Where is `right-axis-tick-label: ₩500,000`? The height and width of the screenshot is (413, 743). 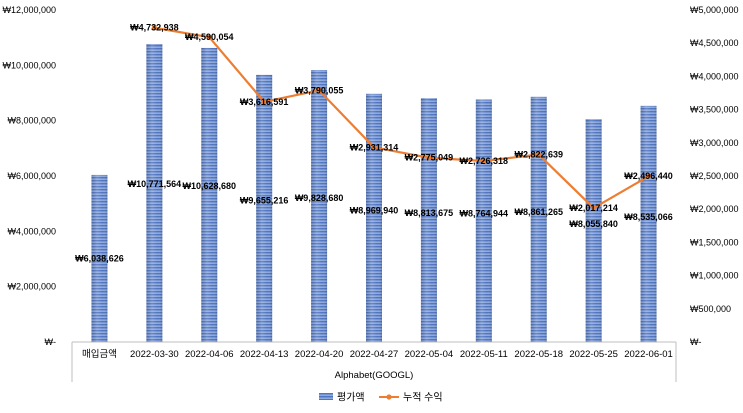
right-axis-tick-label: ₩500,000 is located at coordinates (710, 309).